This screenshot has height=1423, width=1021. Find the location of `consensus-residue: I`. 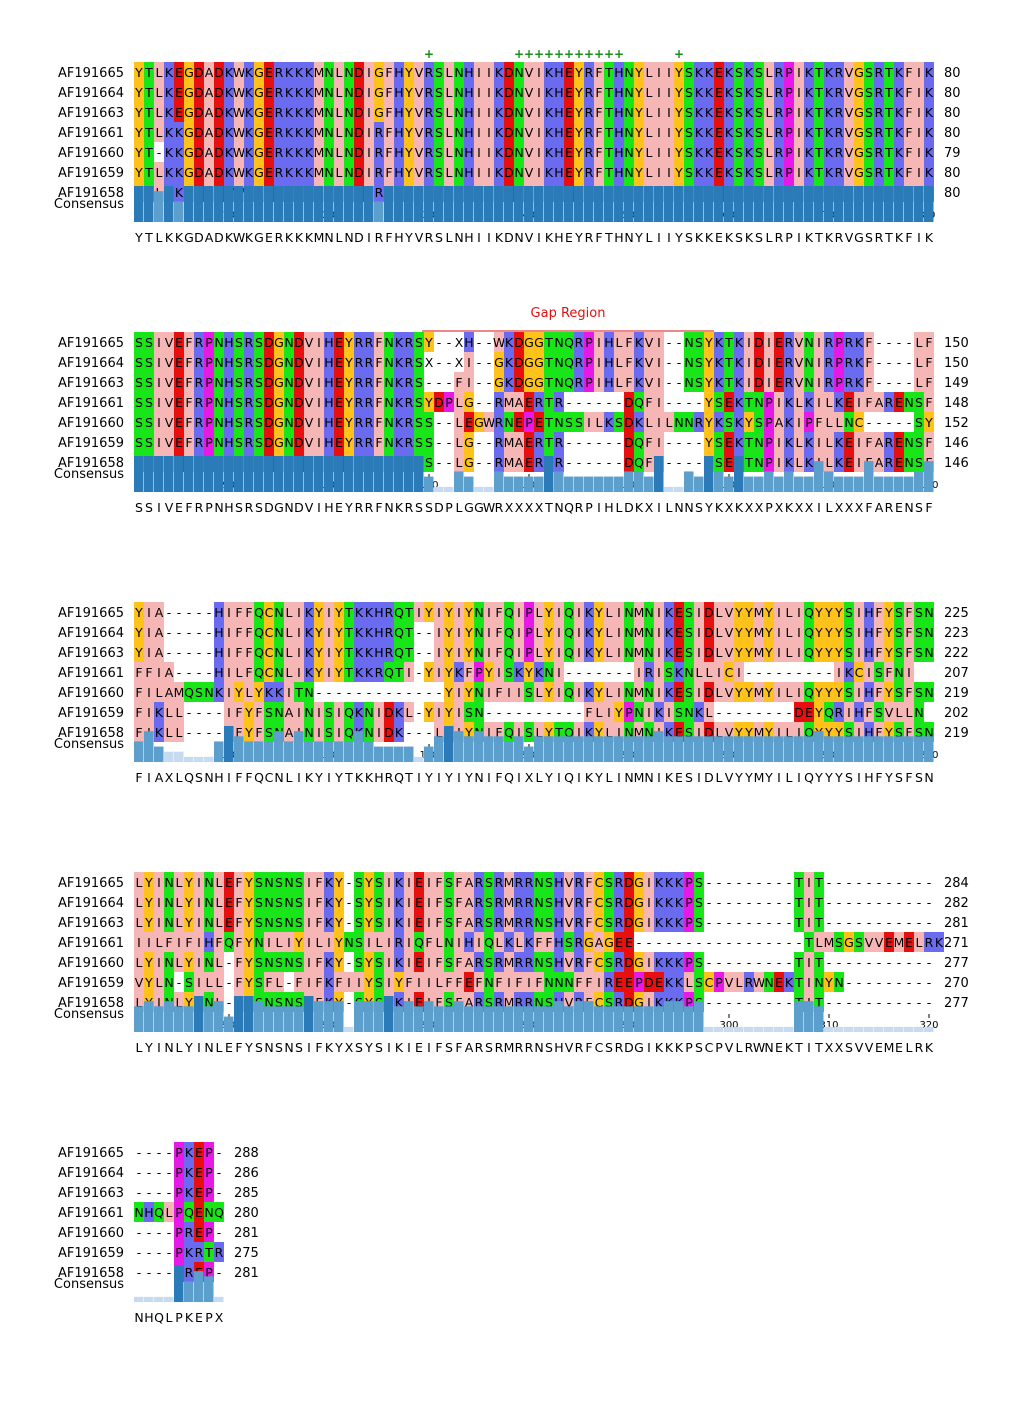

consensus-residue: I is located at coordinates (429, 1047).